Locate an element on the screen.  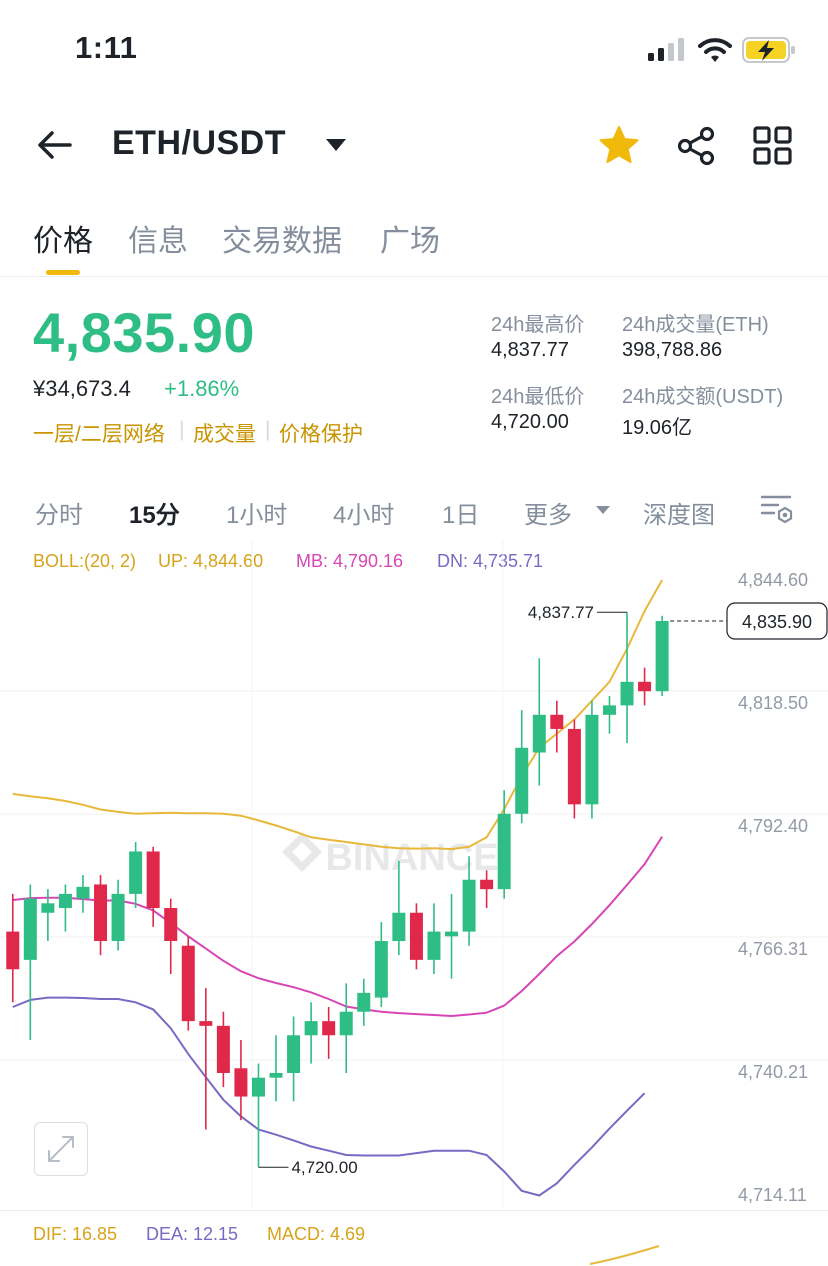
current-price-box is located at coordinates (777, 621).